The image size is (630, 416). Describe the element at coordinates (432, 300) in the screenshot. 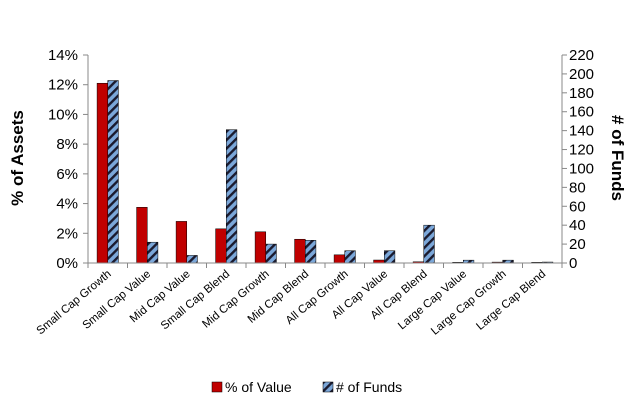

I see `category-label: Large Cap Value` at that location.